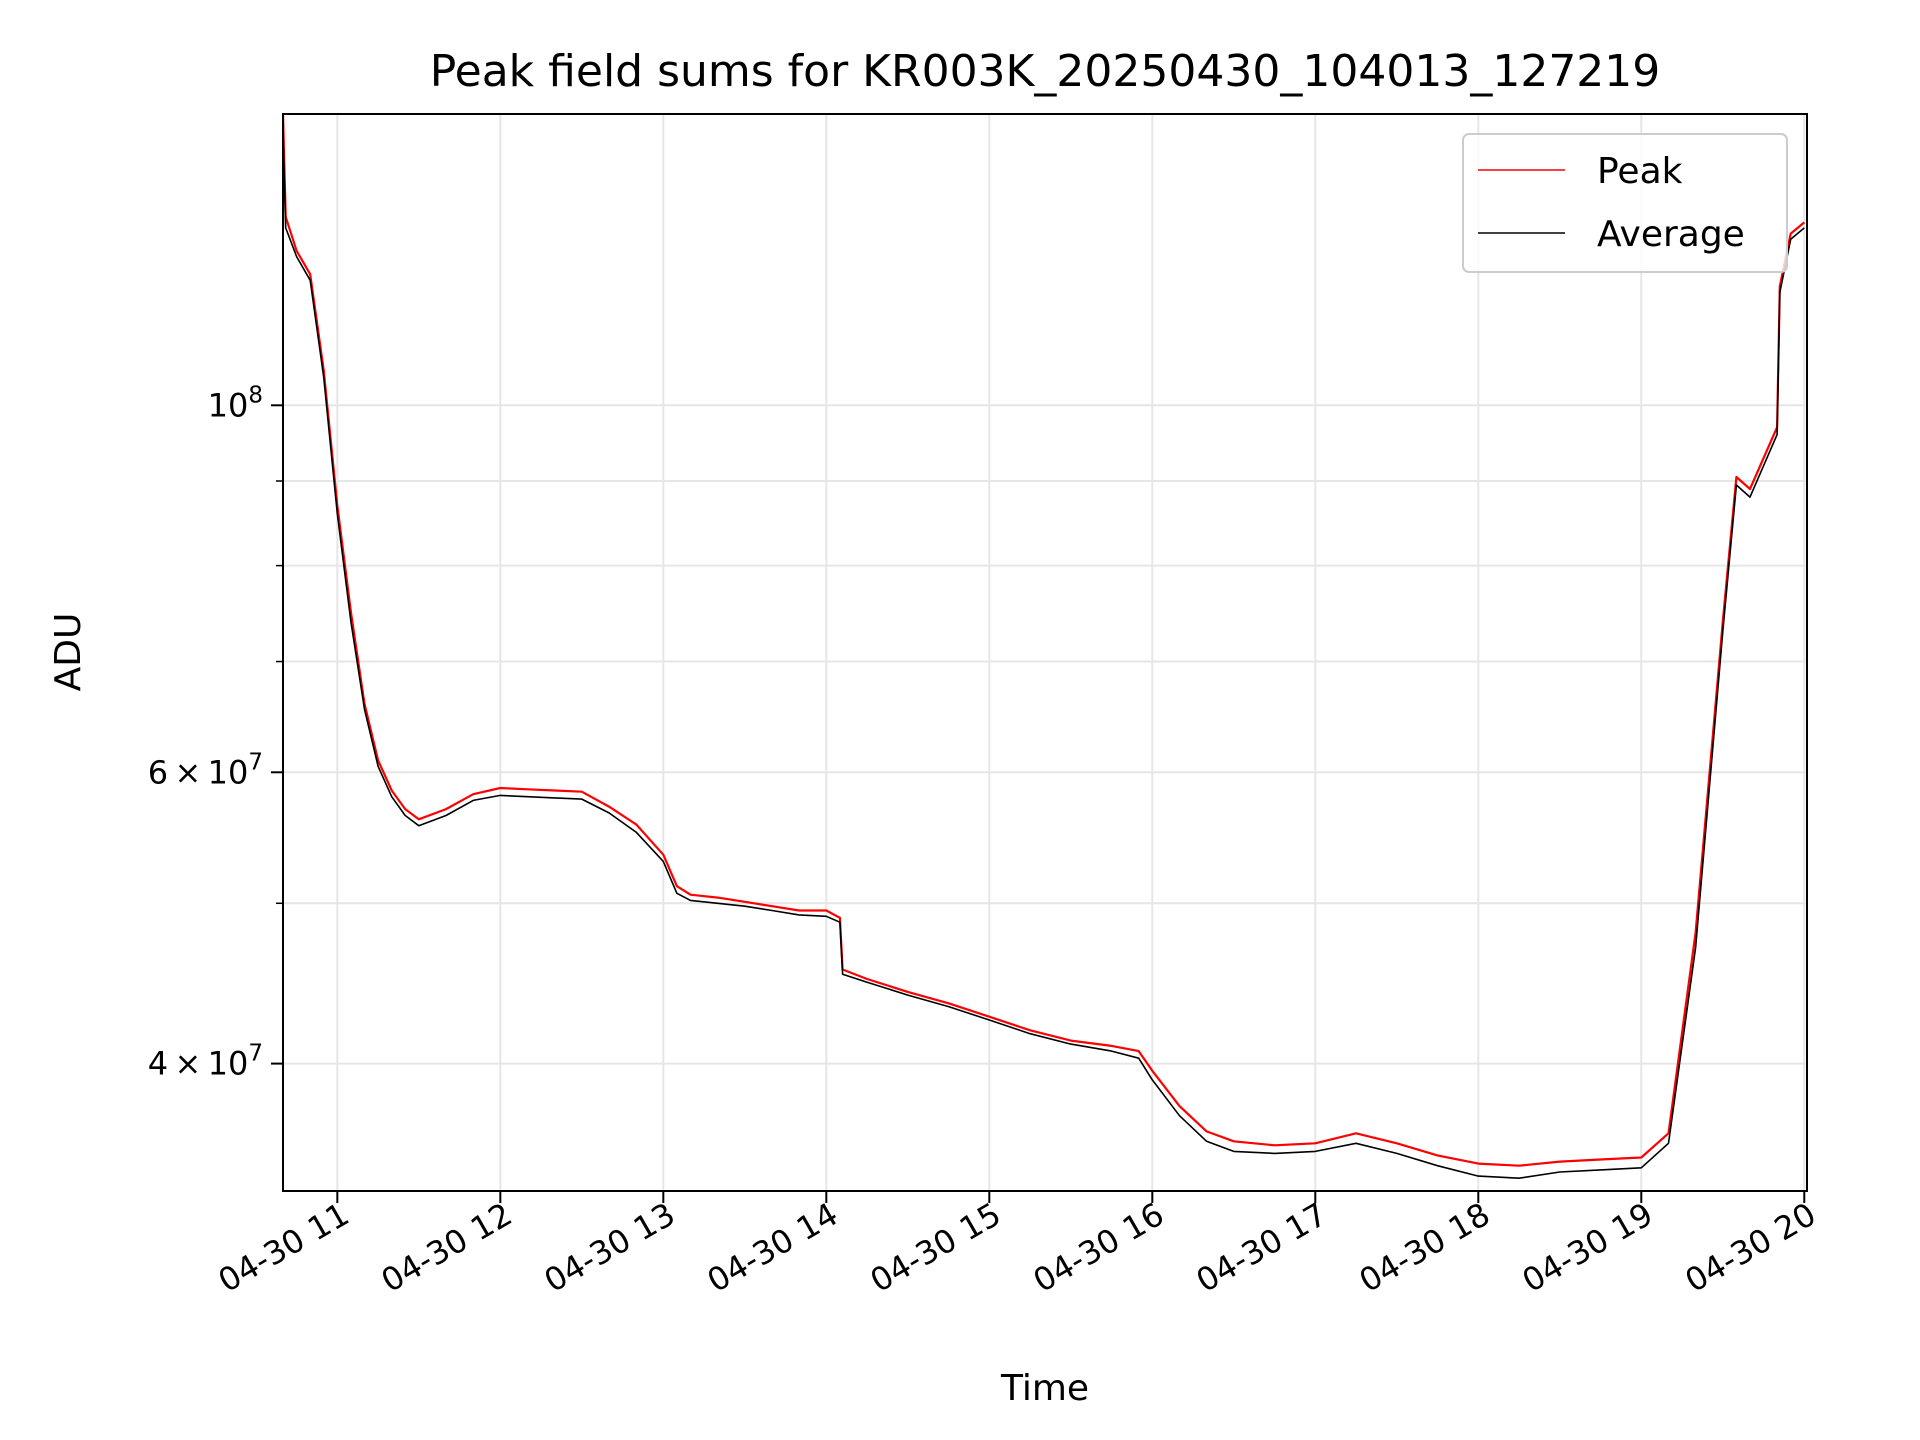 The image size is (1920, 1440). Describe the element at coordinates (1640, 171) in the screenshot. I see `legend-peak-label: Peak` at that location.